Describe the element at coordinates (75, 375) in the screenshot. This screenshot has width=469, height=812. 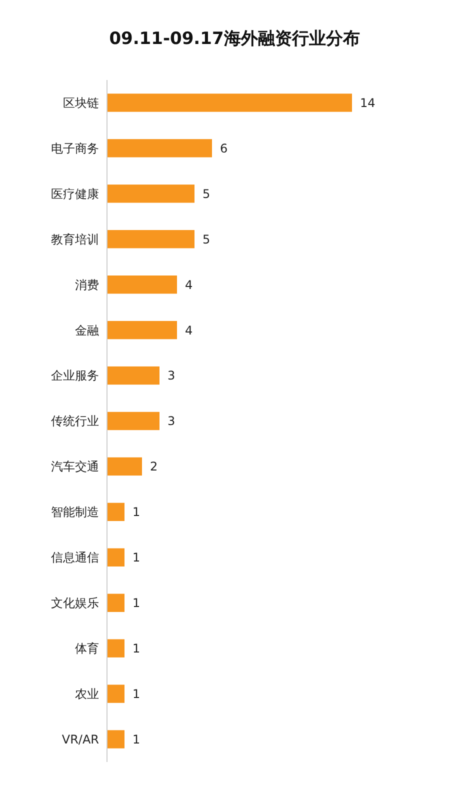
I see `y-tick-label: 企业服务` at that location.